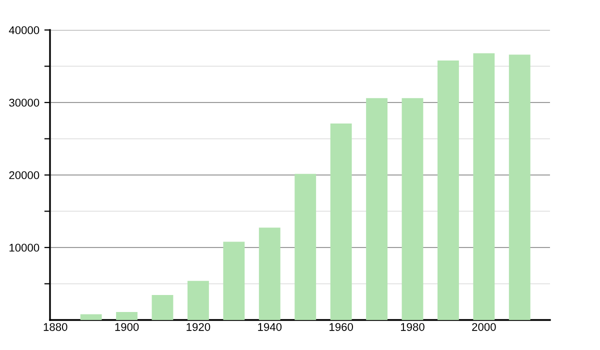  What do you see at coordinates (25, 248) in the screenshot?
I see `y-tick-label: 10000` at bounding box center [25, 248].